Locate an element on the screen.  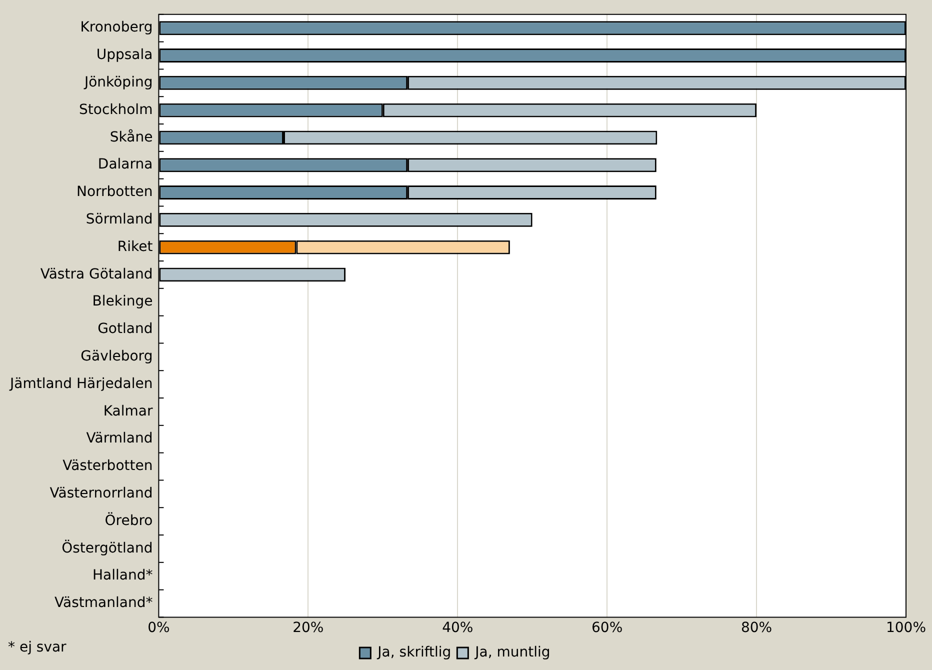
y-tick-label: Dalarna is located at coordinates (125, 164).